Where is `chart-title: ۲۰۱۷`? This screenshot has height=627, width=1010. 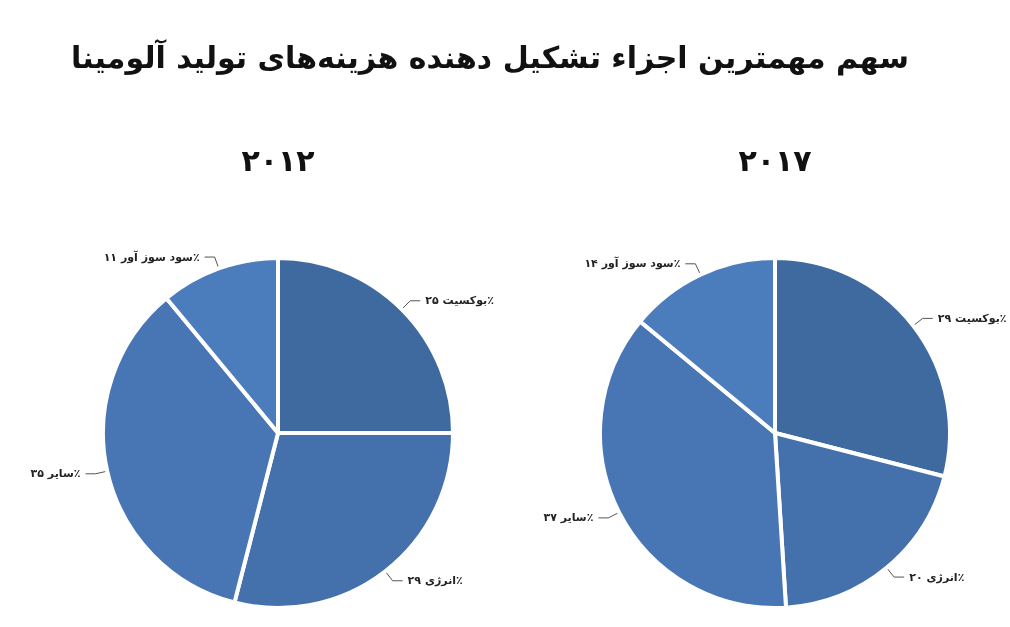
chart-title: ۲۰۱۷ is located at coordinates (775, 160).